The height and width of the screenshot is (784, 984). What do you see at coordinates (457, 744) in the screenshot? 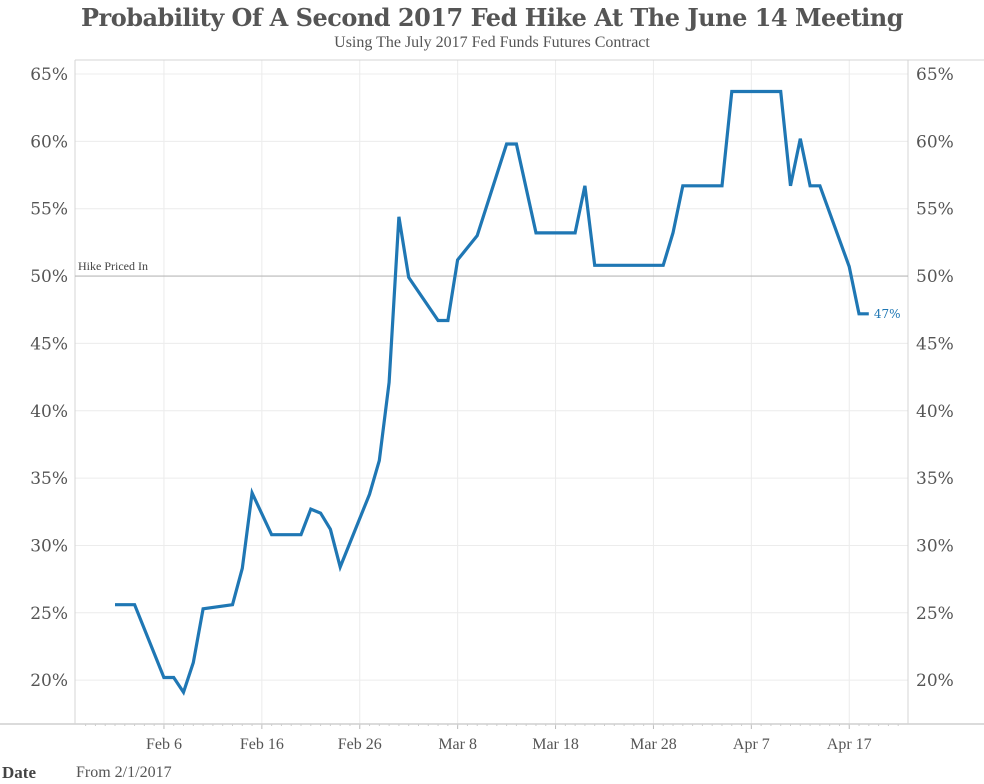
I see `x-tick-label: Mar 8` at bounding box center [457, 744].